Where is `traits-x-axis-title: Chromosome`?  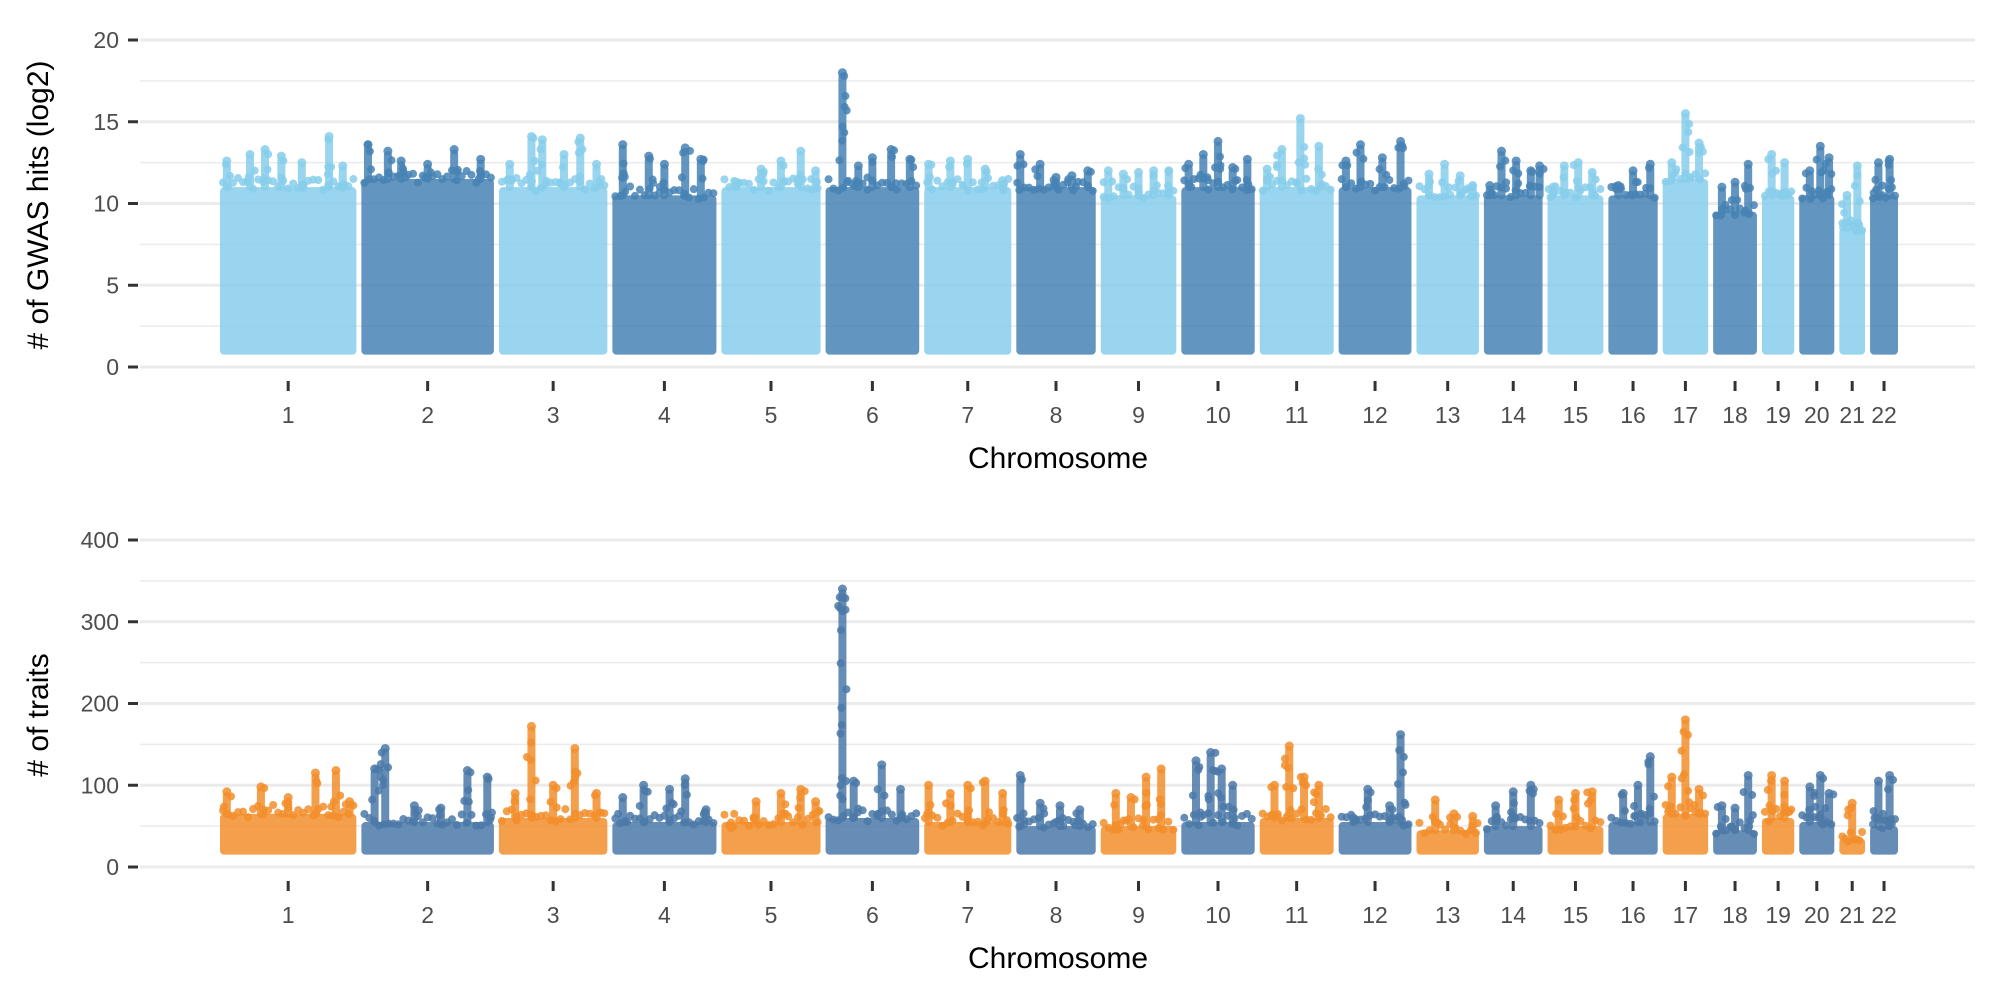 traits-x-axis-title: Chromosome is located at coordinates (1058, 958).